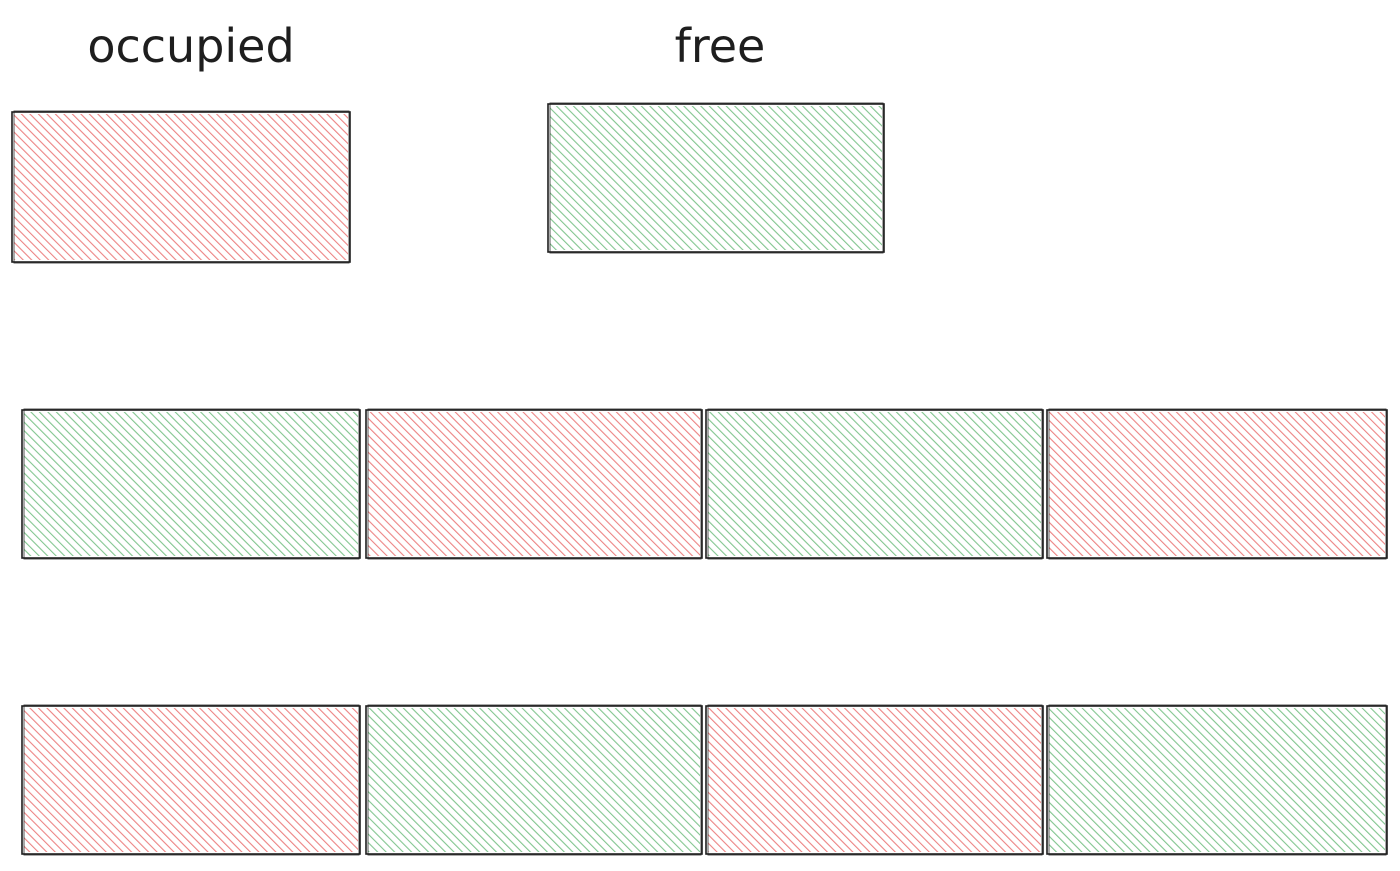  Describe the element at coordinates (190, 46) in the screenshot. I see `occupied-label: occupied` at that location.